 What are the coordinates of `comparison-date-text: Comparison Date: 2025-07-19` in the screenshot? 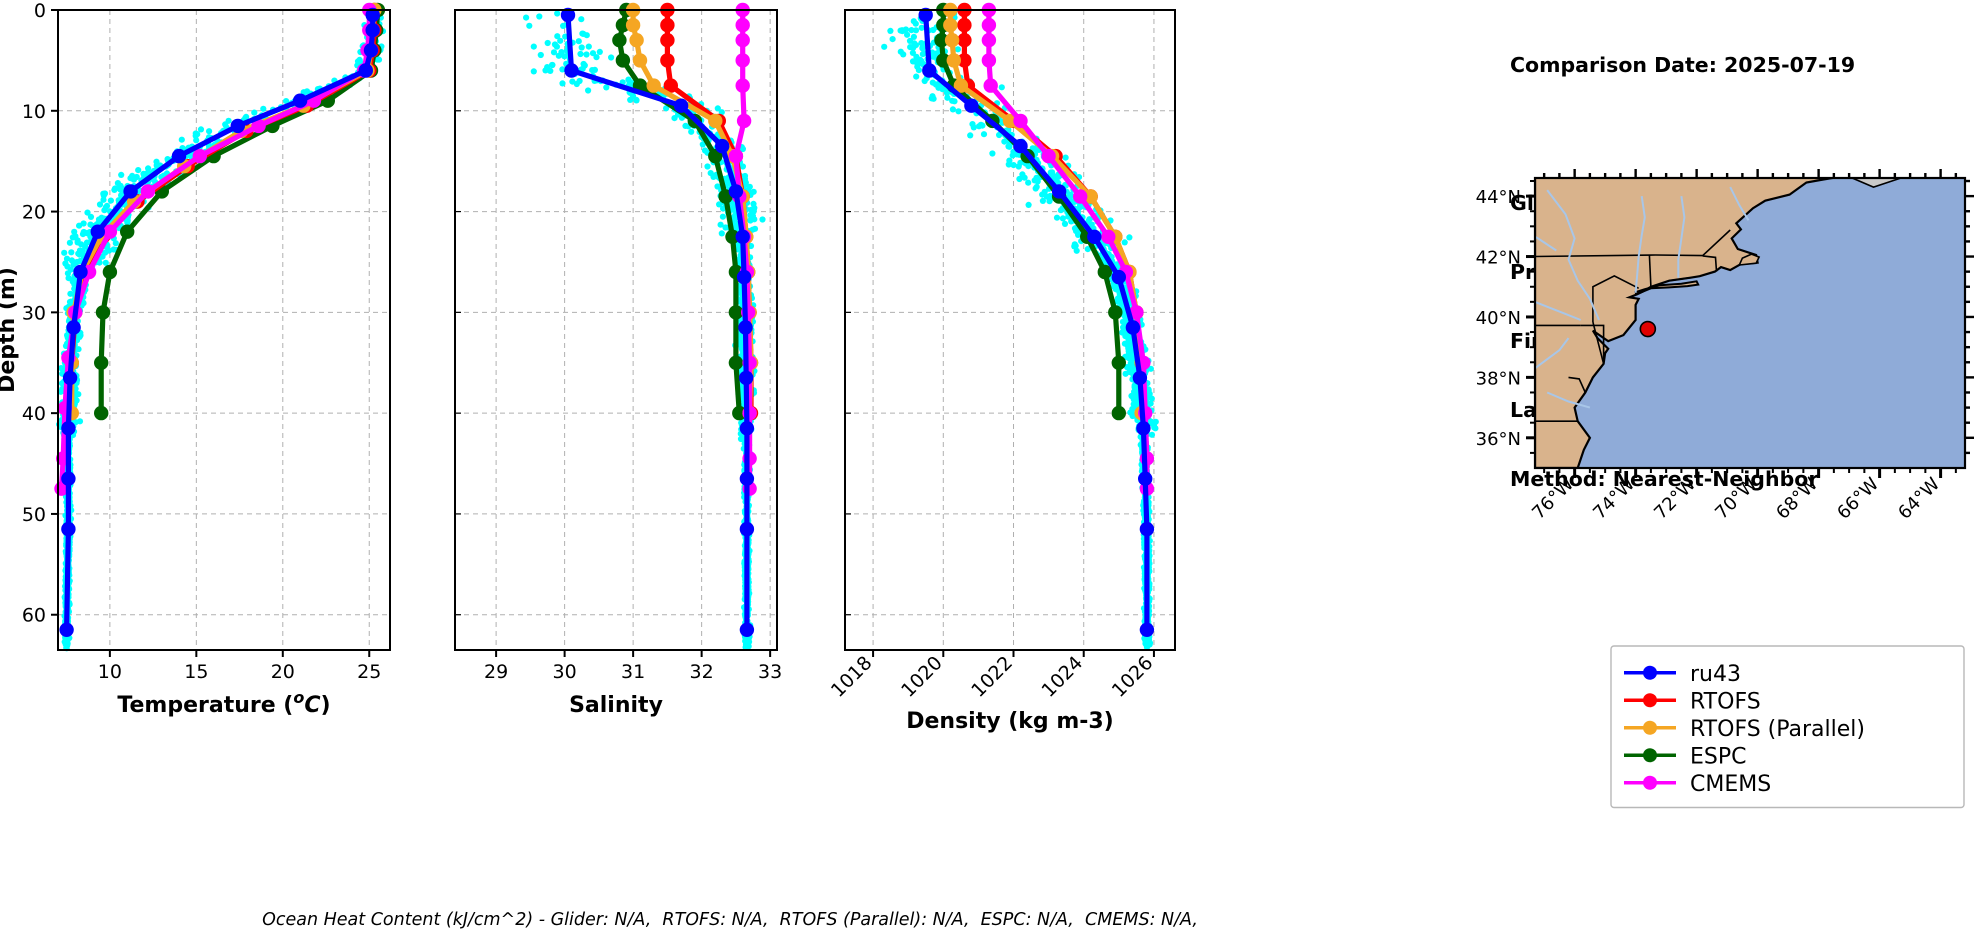 It's located at (1683, 65).